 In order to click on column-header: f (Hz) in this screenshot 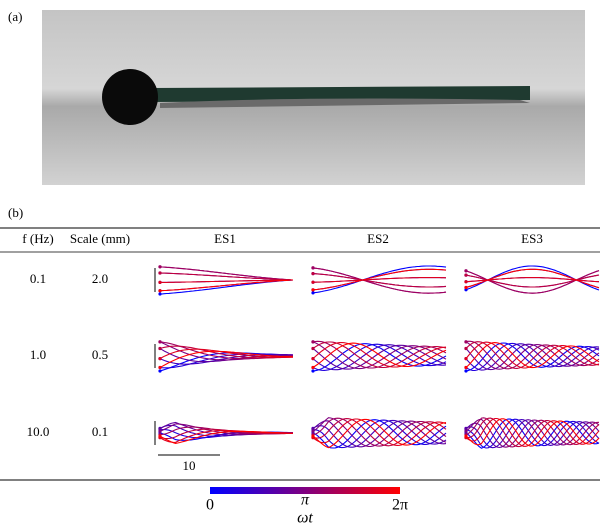, I will do `click(37, 238)`.